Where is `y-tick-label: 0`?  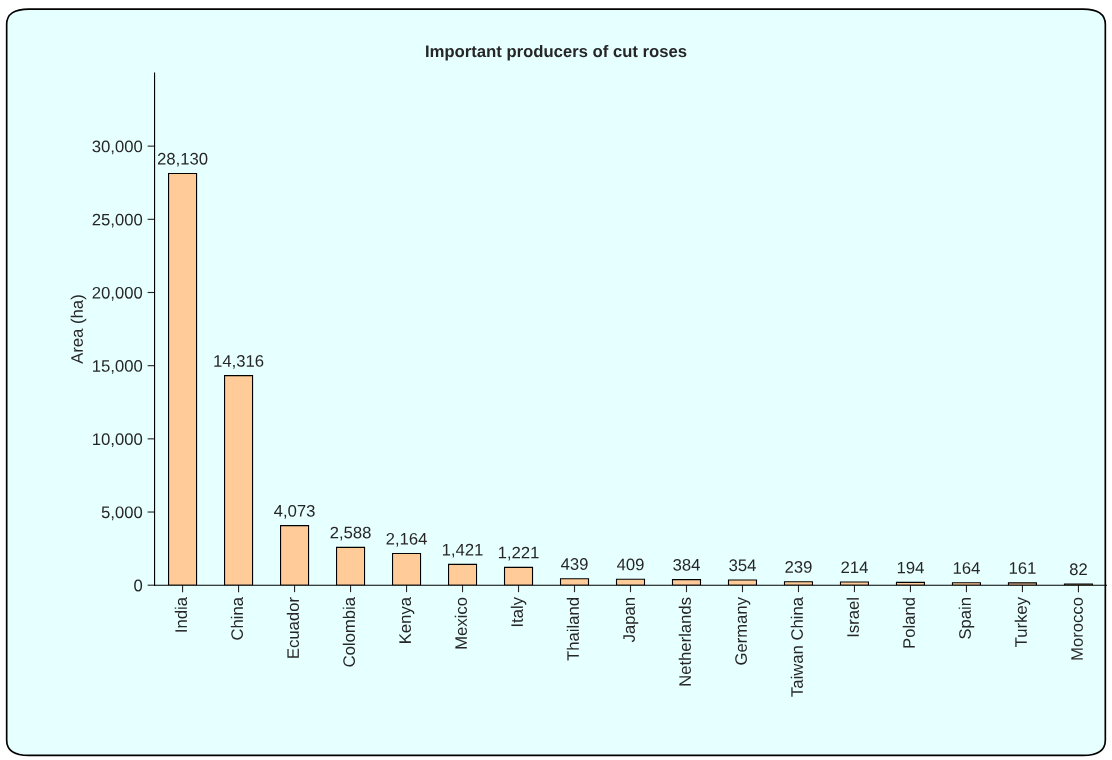
y-tick-label: 0 is located at coordinates (138, 585).